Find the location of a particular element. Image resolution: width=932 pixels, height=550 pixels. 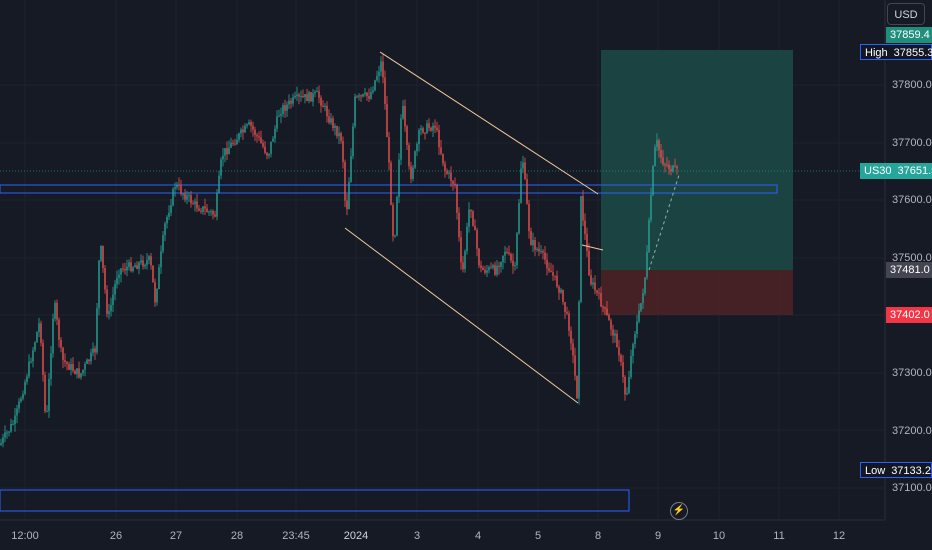

channel-upper-line is located at coordinates (489, 123).